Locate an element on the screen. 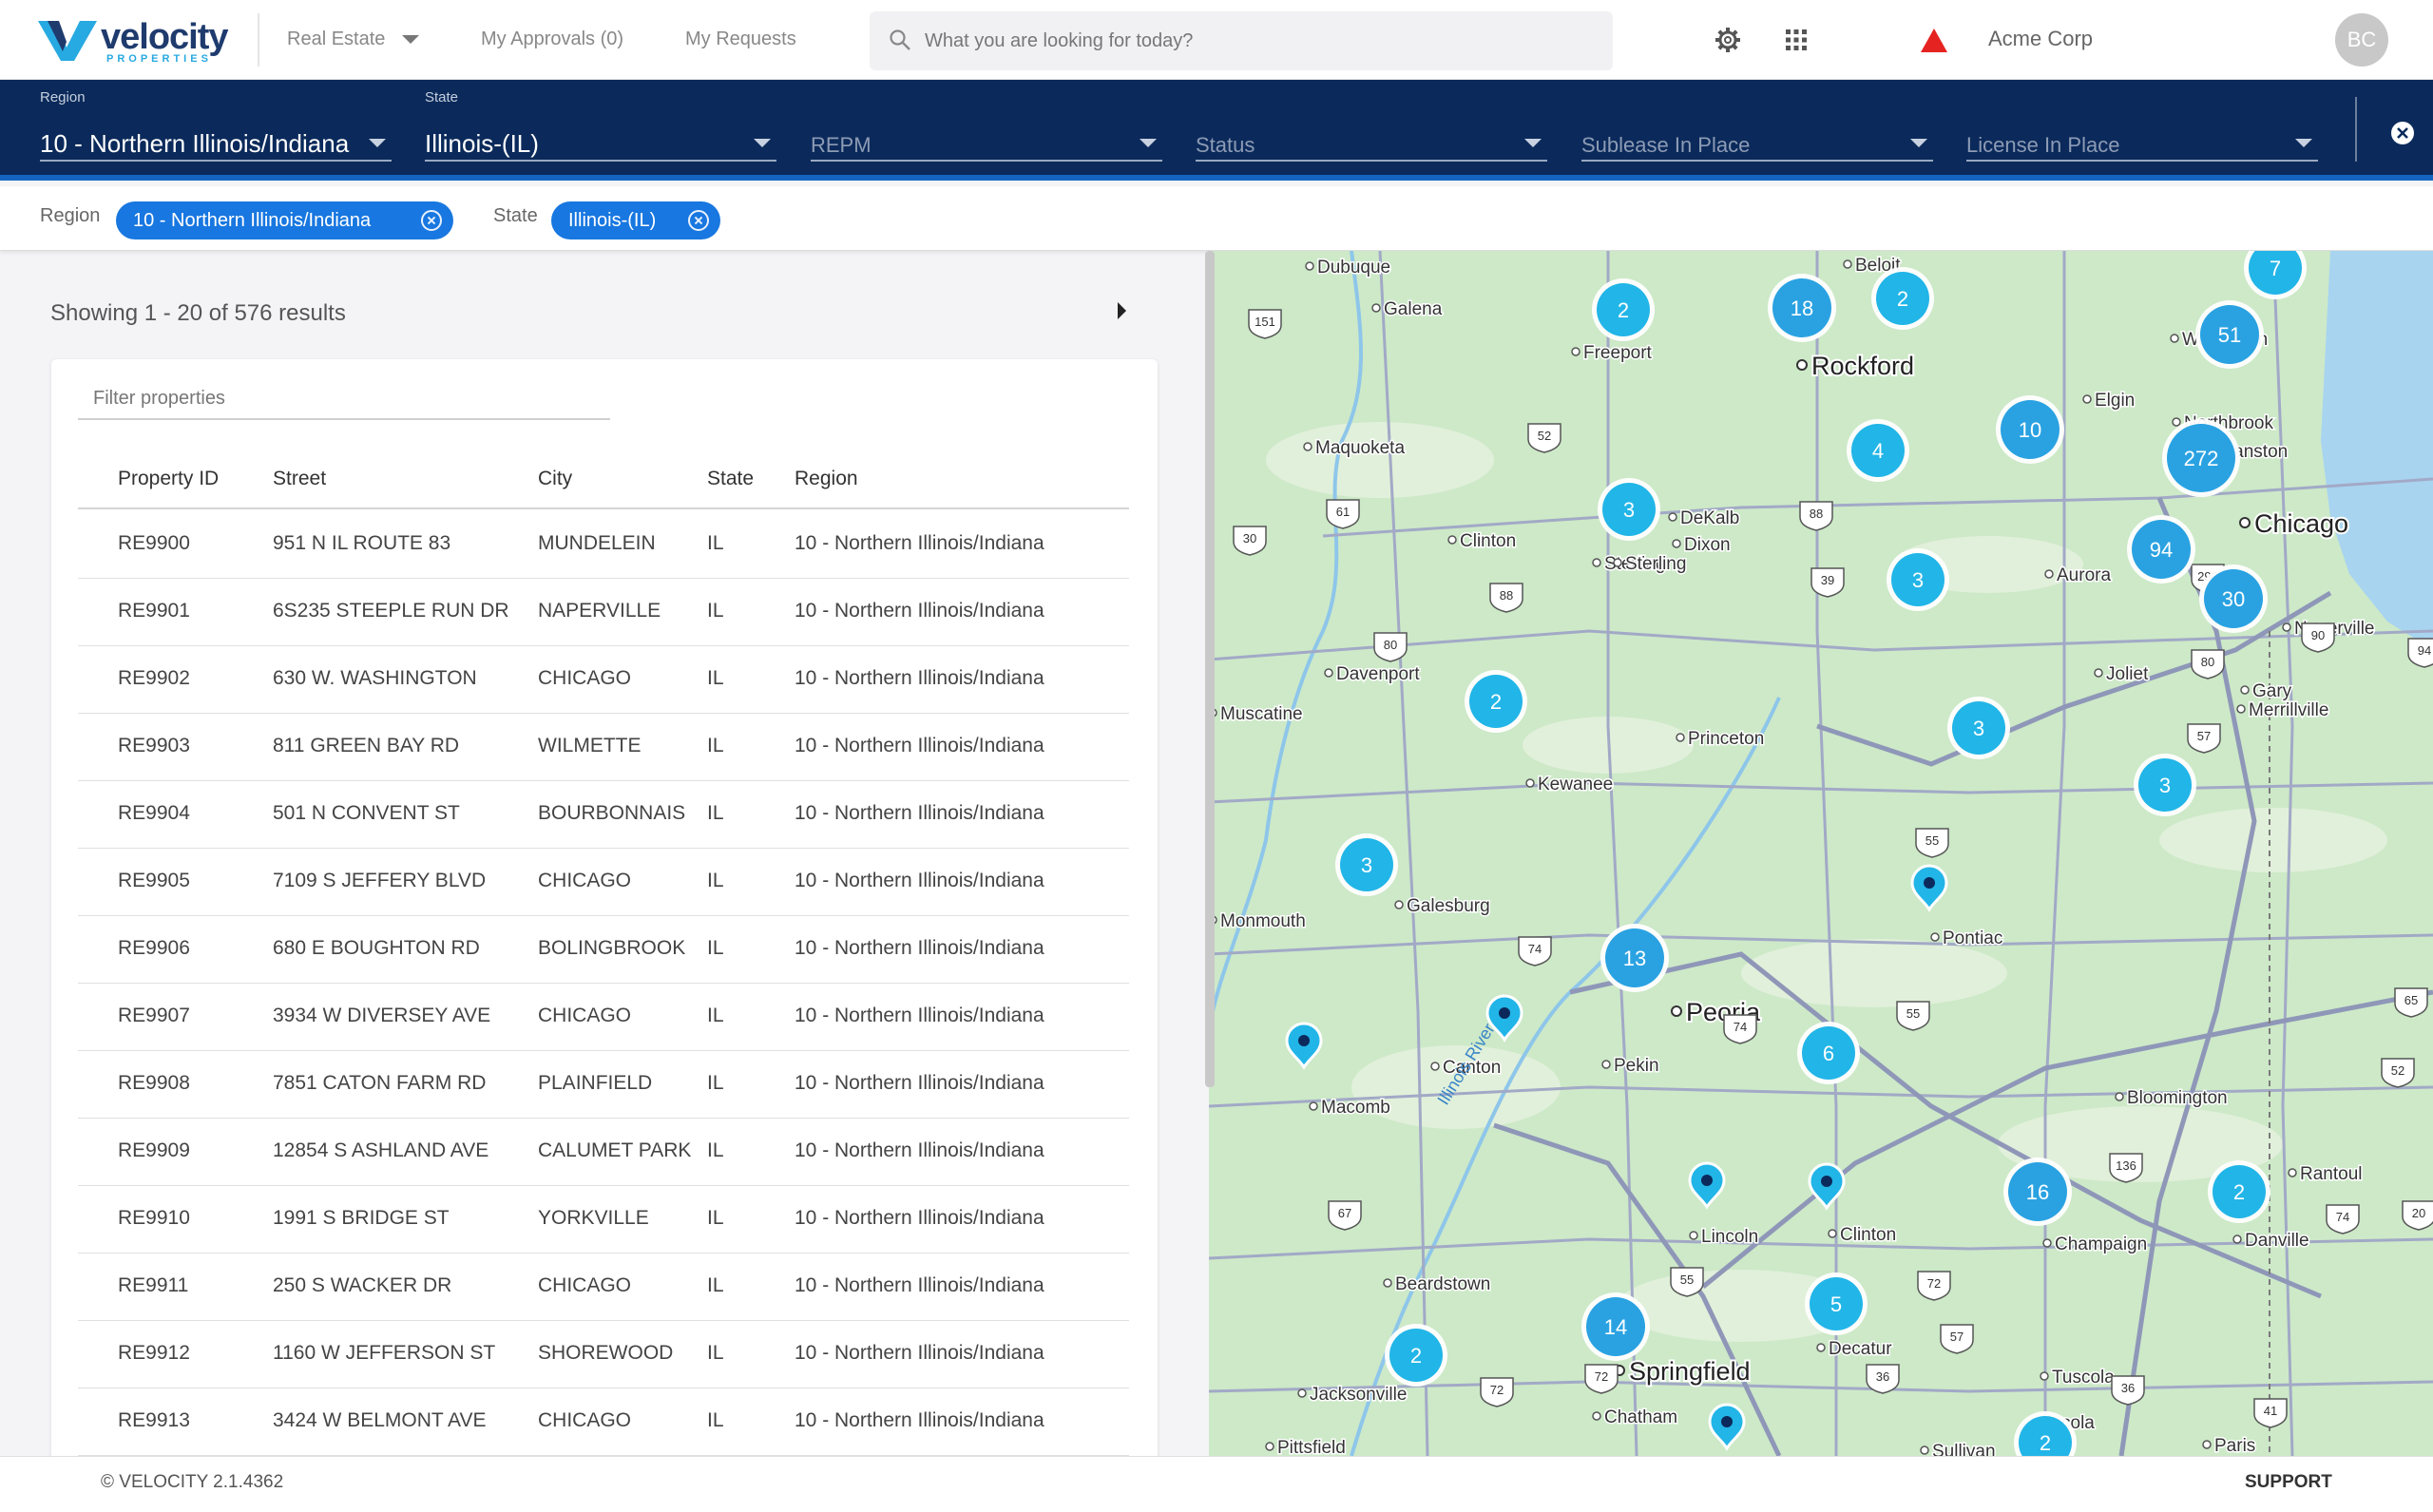 The image size is (2433, 1512). cluster-marker: 4 is located at coordinates (1878, 450).